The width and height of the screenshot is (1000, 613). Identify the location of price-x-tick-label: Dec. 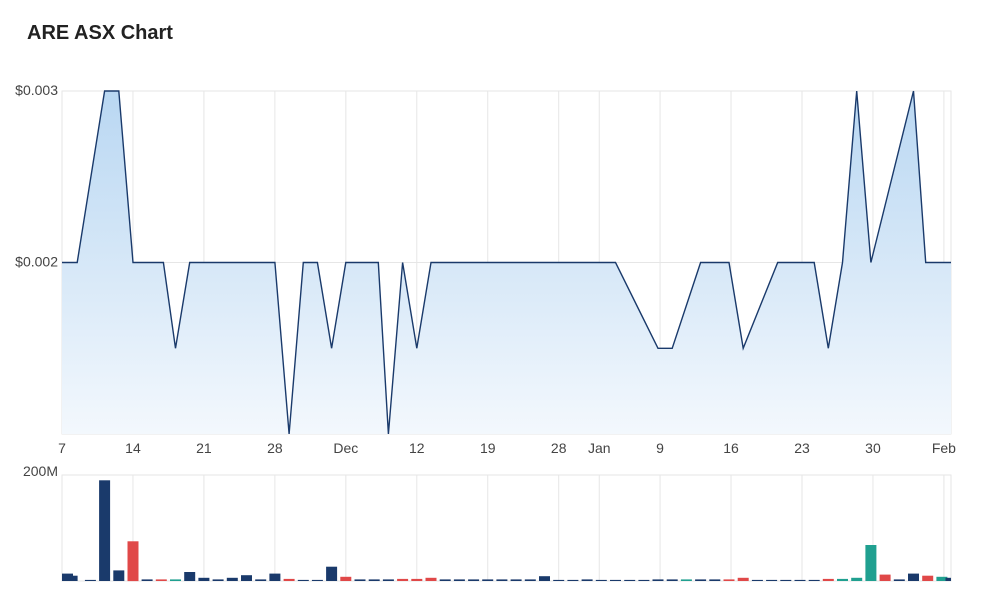
(345, 448).